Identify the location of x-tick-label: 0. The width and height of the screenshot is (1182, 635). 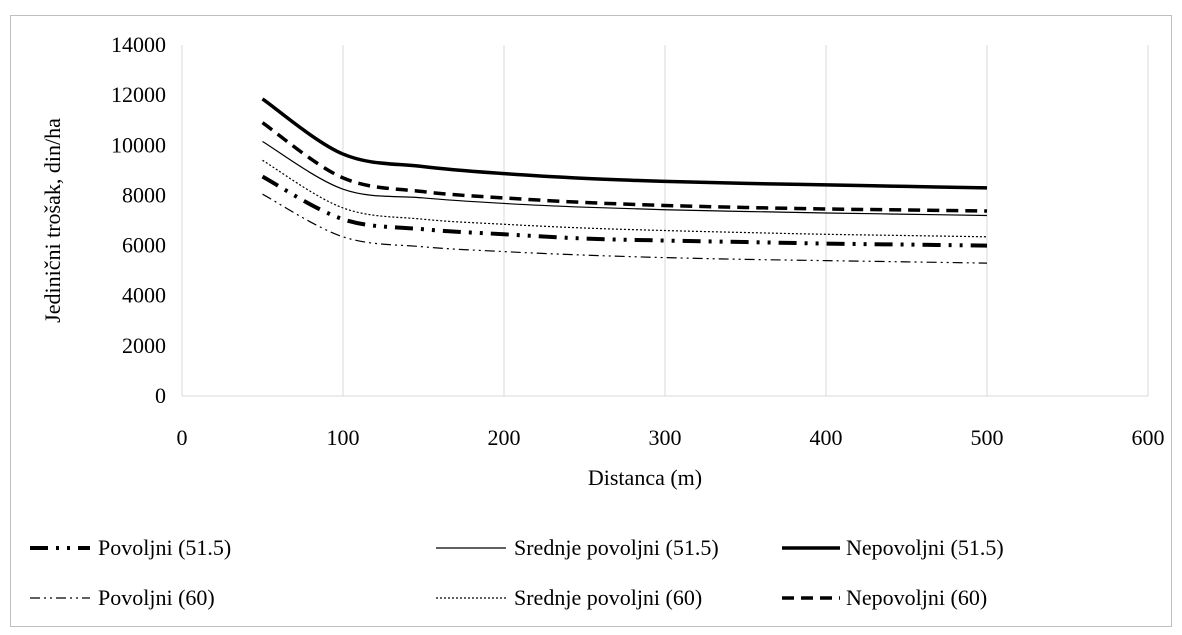
(182, 437).